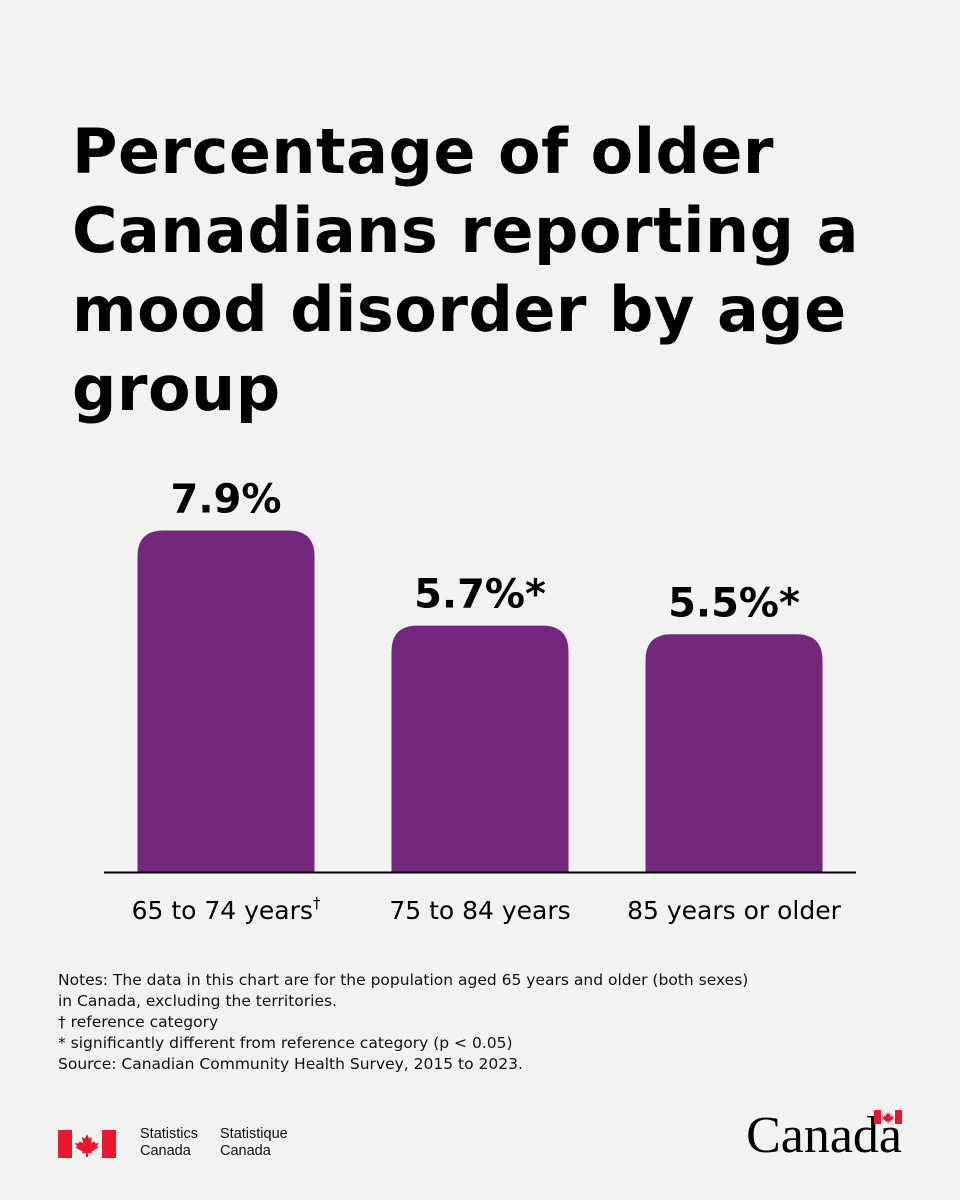 The width and height of the screenshot is (960, 1200). Describe the element at coordinates (169, 1142) in the screenshot. I see `signature-english: Statistics Canada` at that location.